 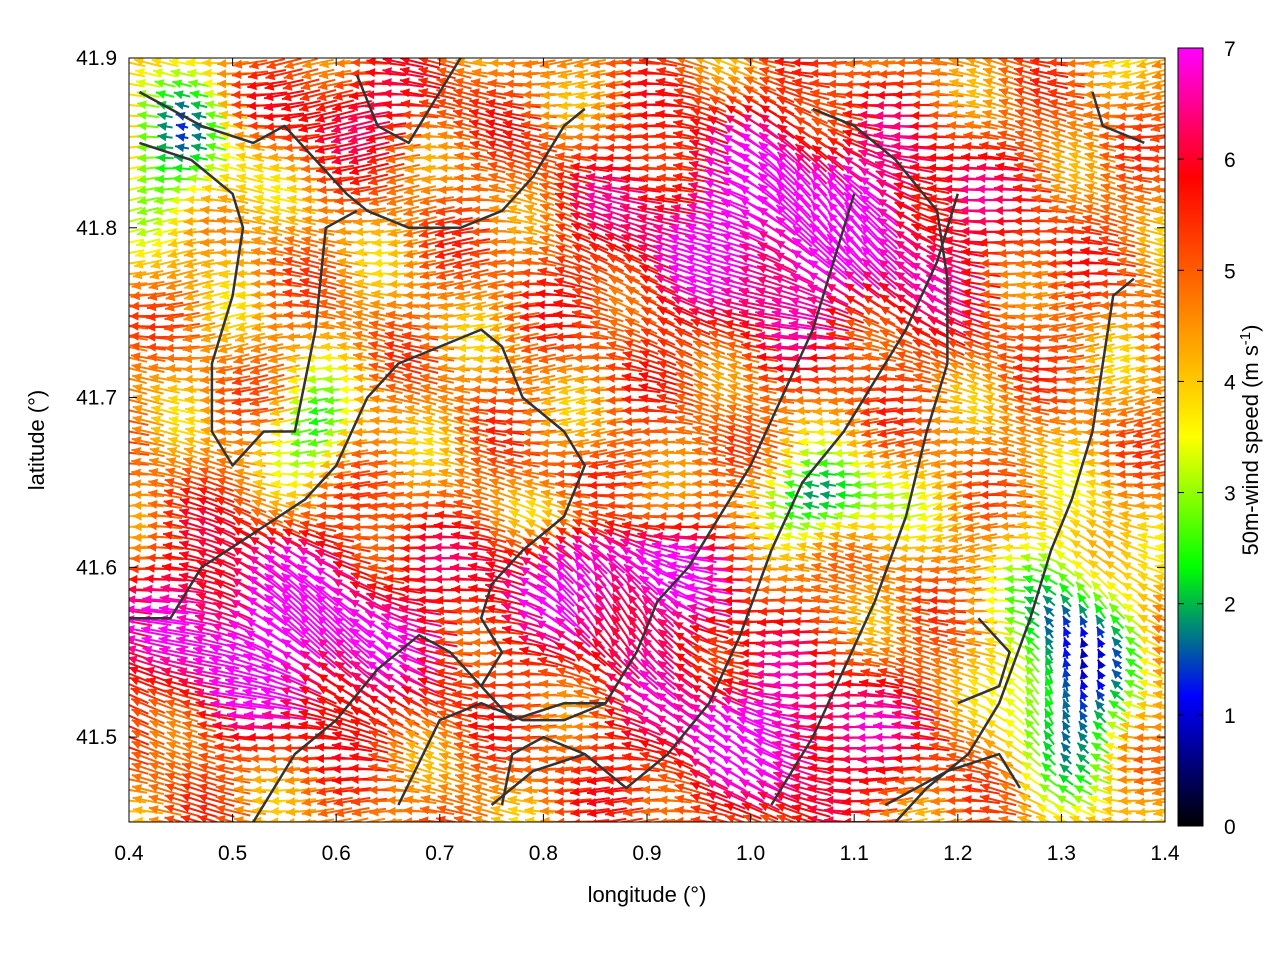 I want to click on x-tick-label: 0.9, so click(x=646, y=853).